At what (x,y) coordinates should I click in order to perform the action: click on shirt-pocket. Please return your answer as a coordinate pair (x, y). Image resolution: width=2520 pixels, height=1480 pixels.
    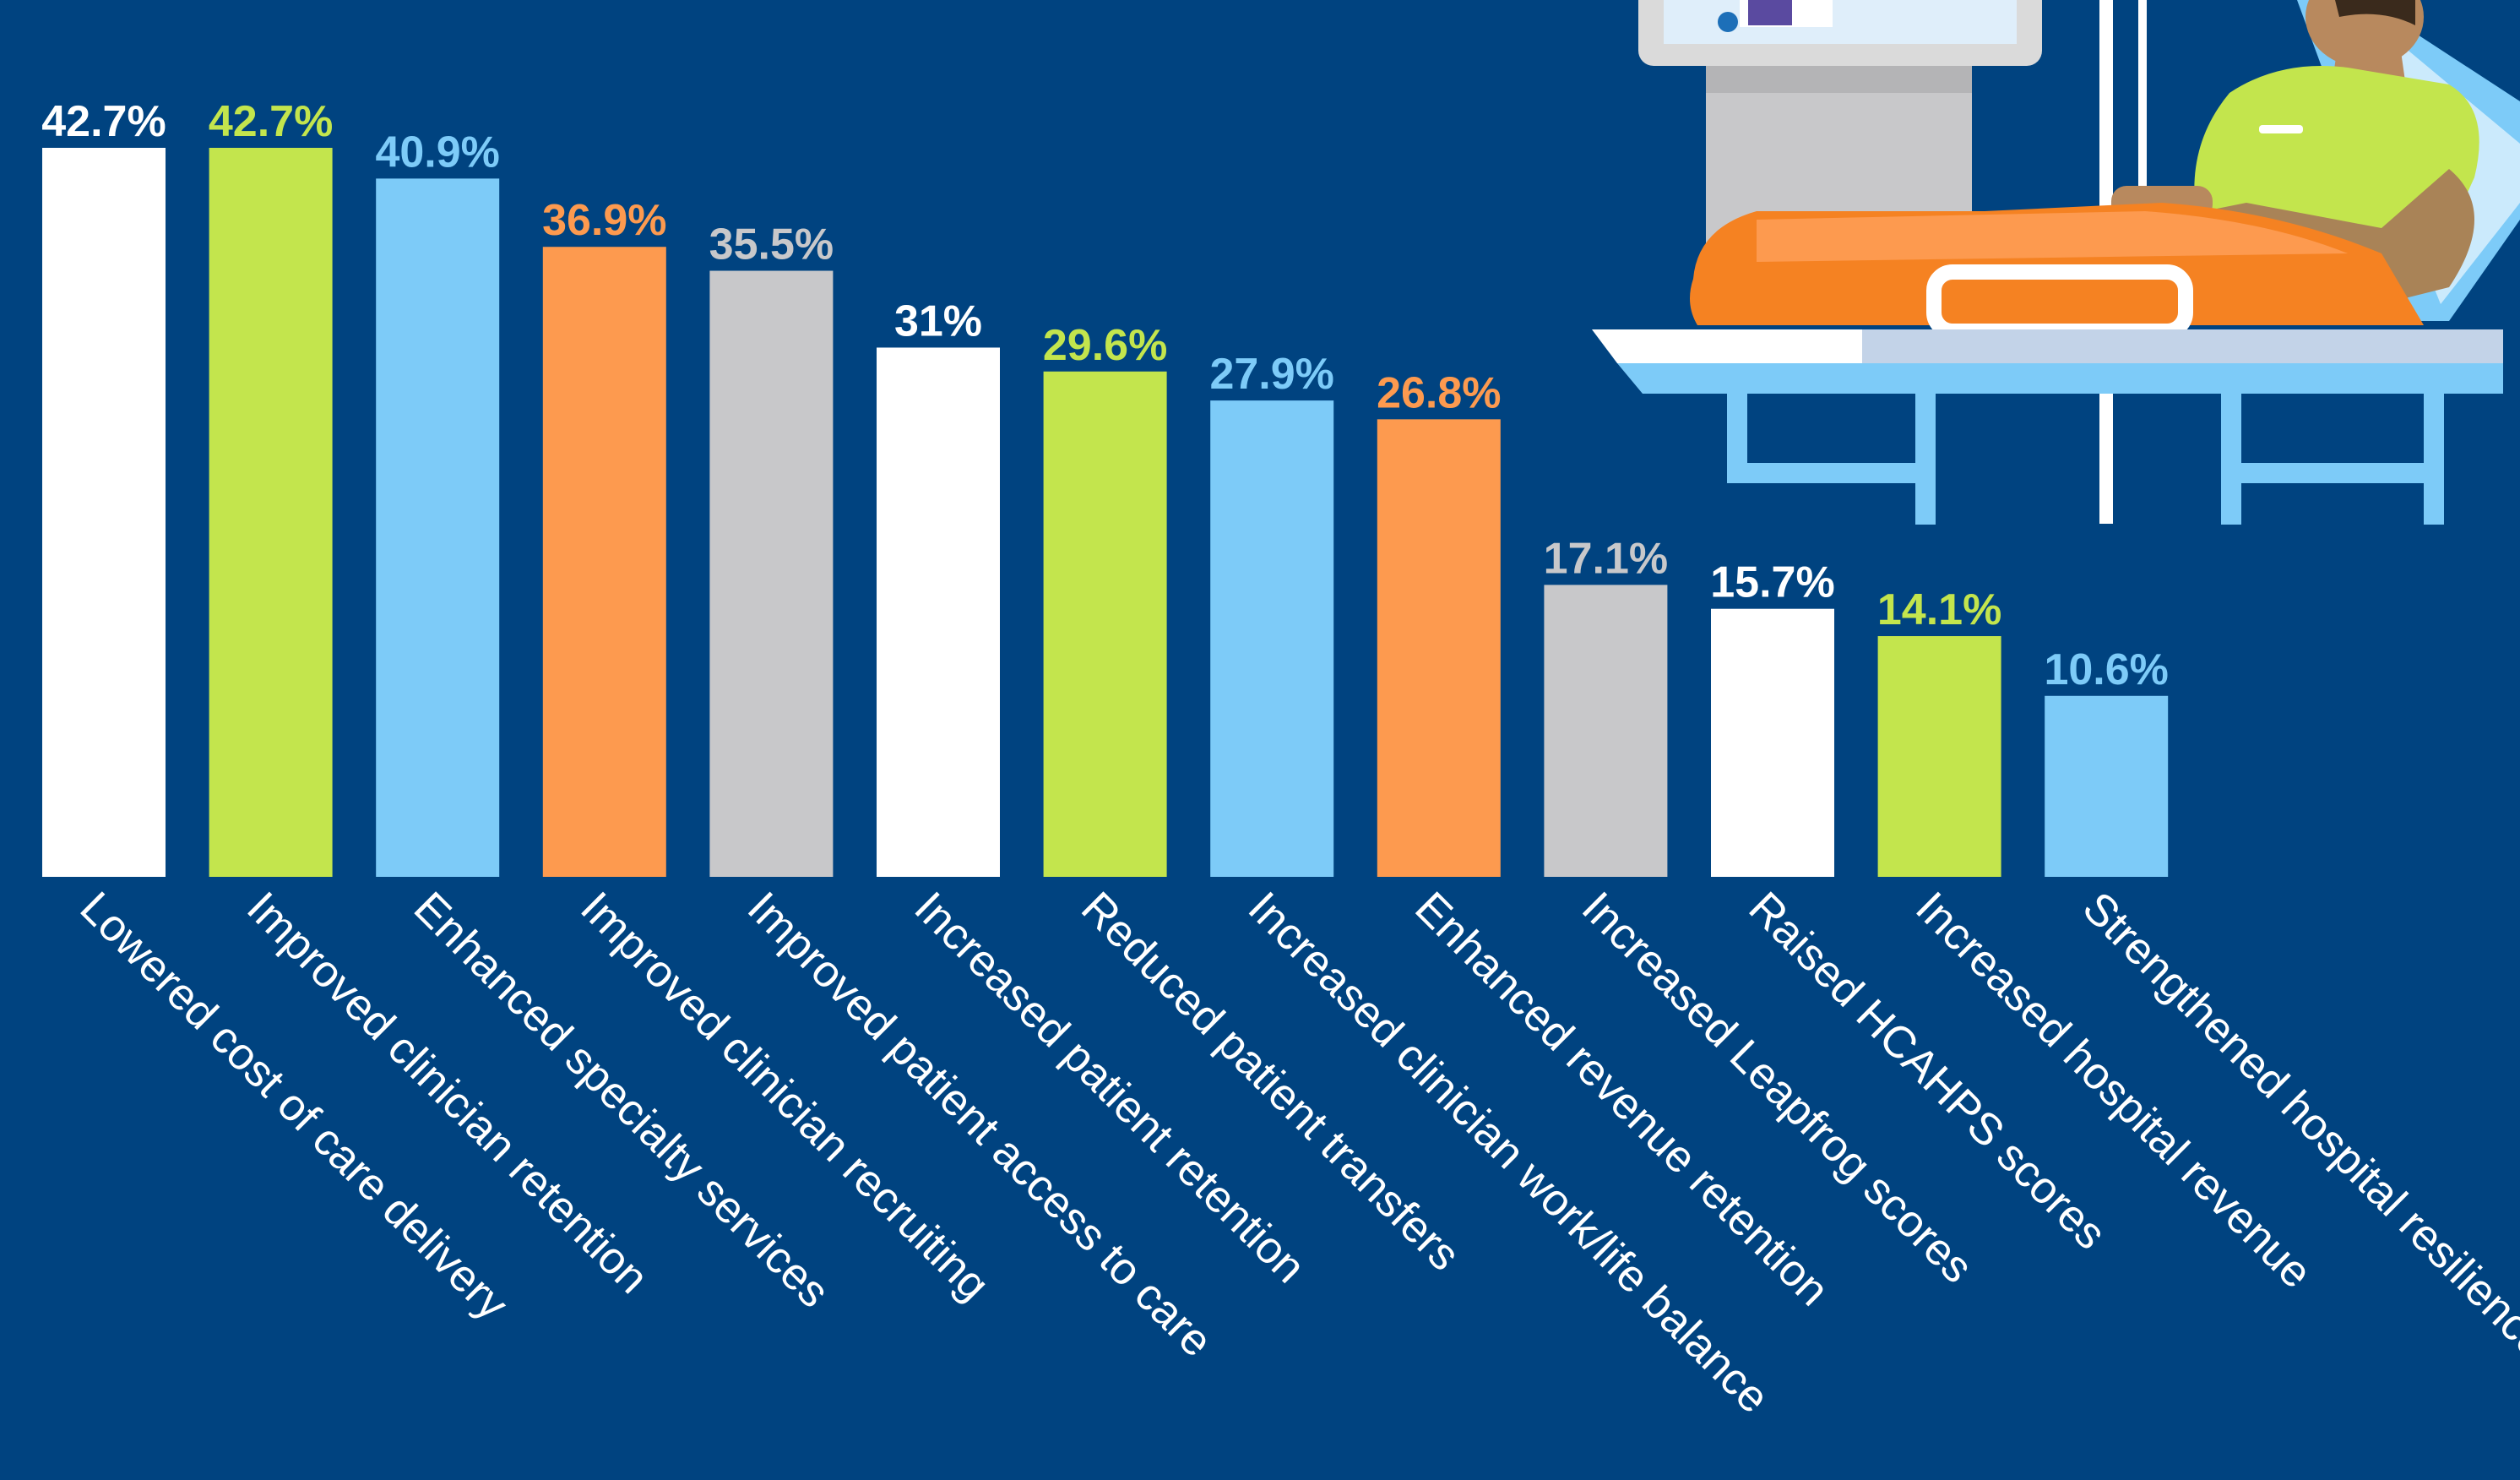
    Looking at the image, I should click on (2281, 129).